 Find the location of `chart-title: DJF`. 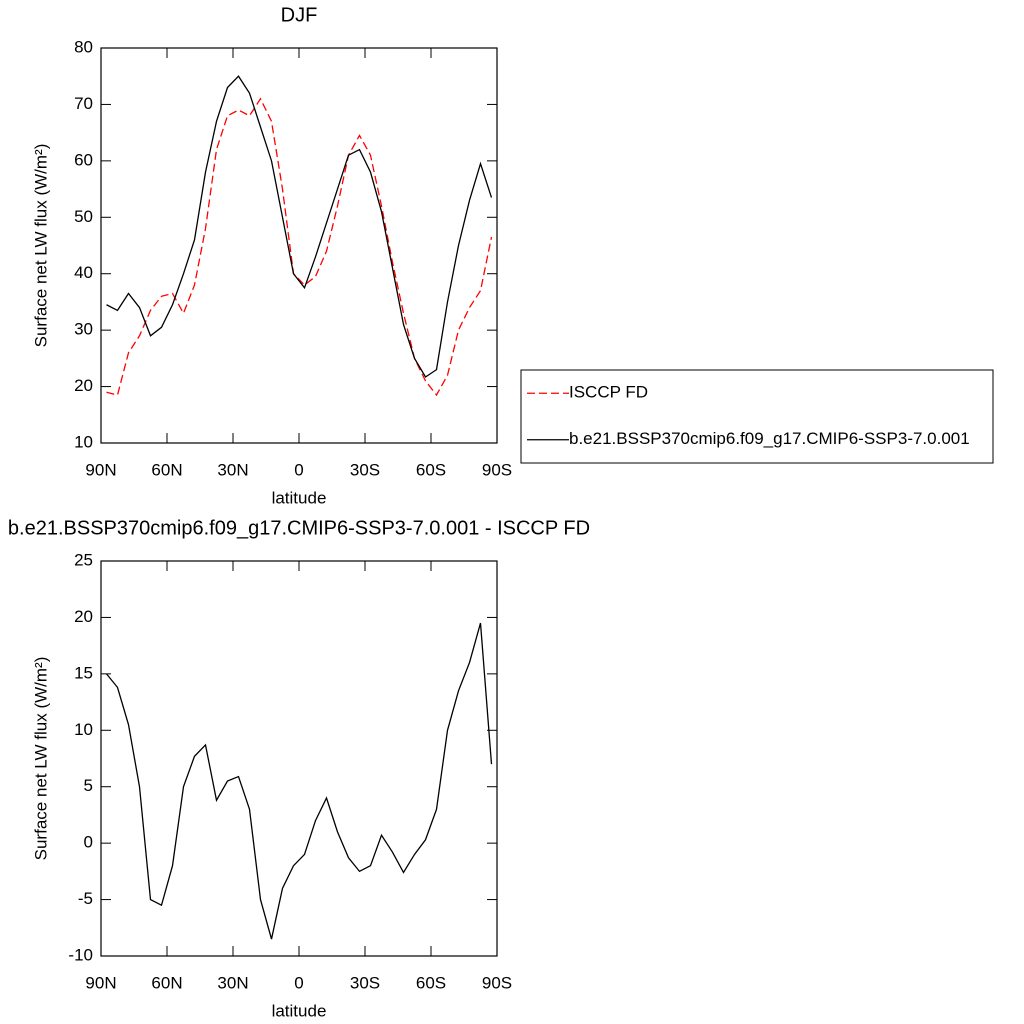

chart-title: DJF is located at coordinates (299, 15).